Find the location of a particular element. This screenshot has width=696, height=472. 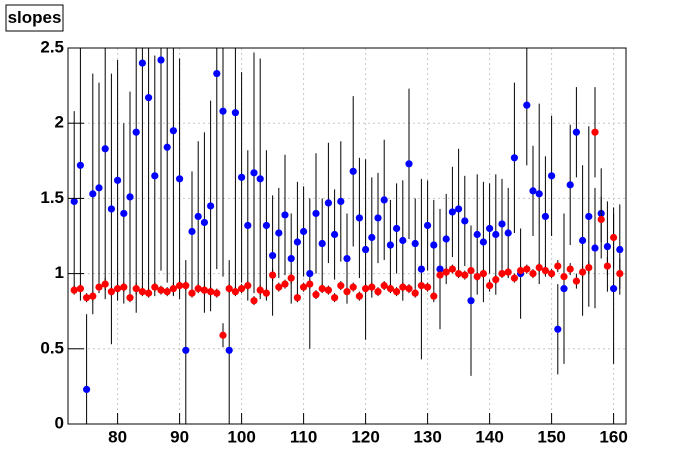

y-tick-label: 0.5 is located at coordinates (52, 347).